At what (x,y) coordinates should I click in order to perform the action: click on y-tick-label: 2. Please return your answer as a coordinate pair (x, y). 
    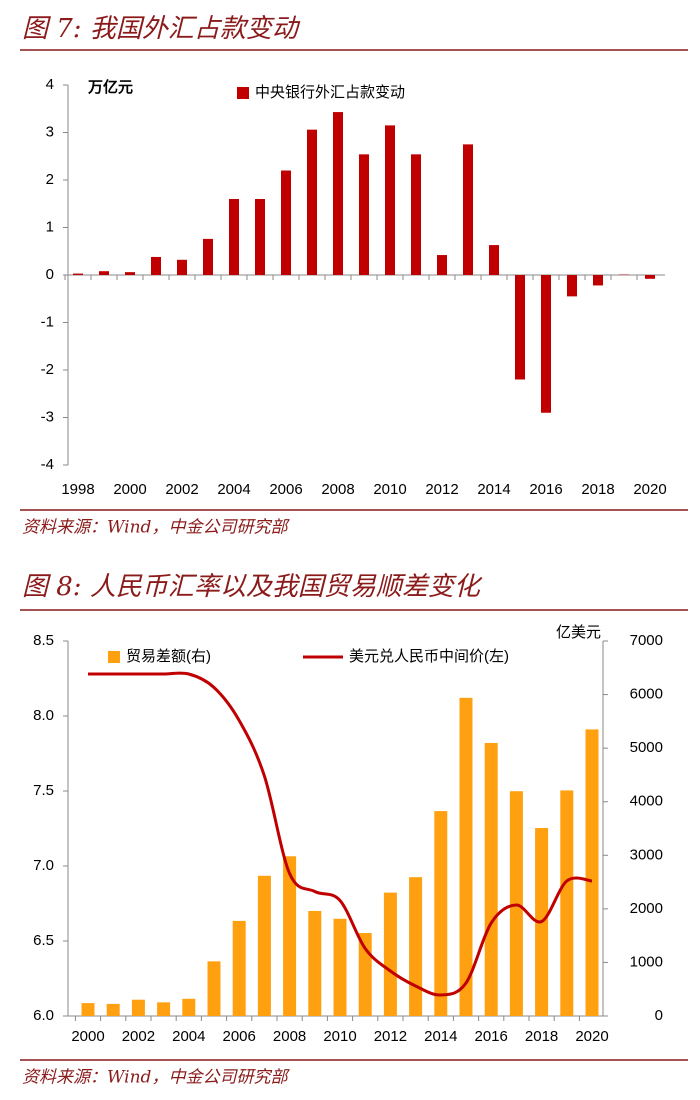
    Looking at the image, I should click on (50, 179).